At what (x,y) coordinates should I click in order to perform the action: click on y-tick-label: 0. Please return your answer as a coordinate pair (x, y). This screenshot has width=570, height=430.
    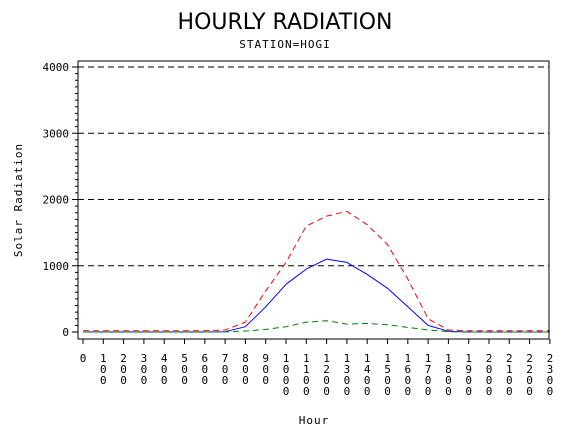
    Looking at the image, I should click on (65, 332).